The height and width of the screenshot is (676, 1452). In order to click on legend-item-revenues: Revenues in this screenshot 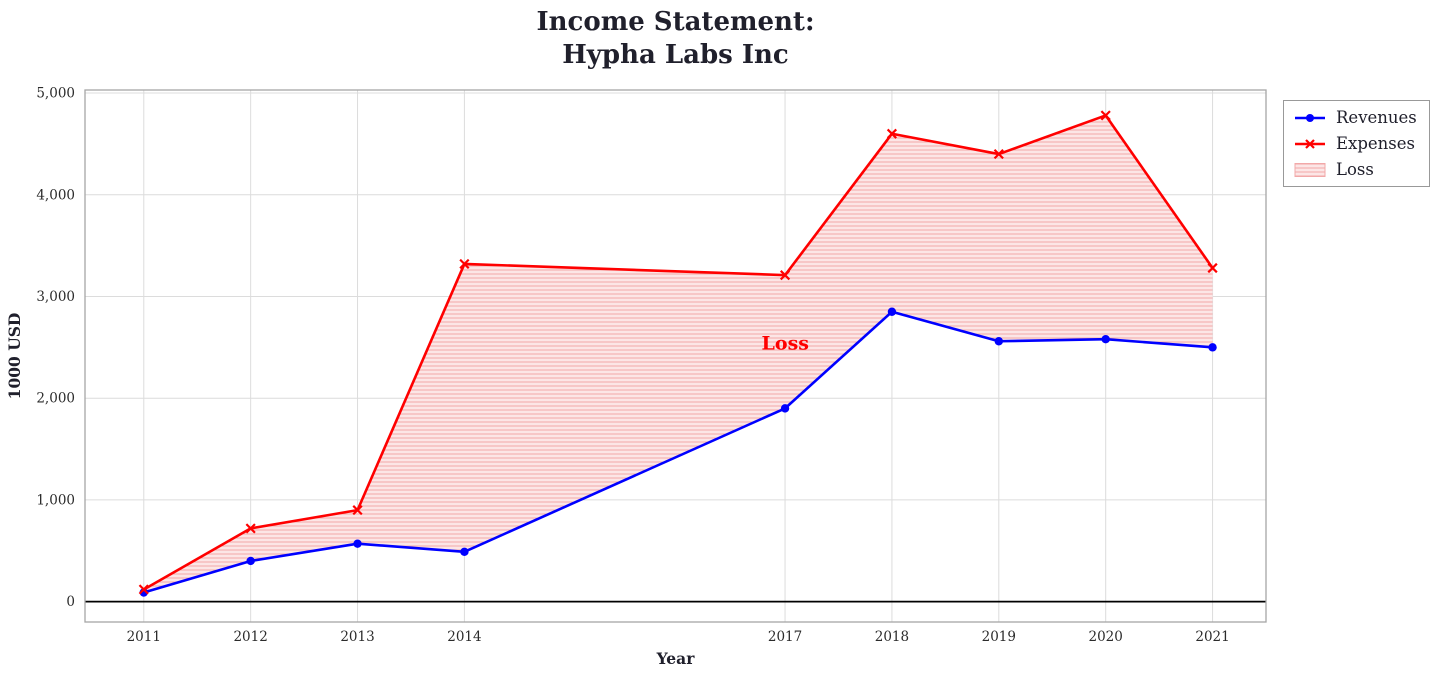, I will do `click(1355, 117)`.